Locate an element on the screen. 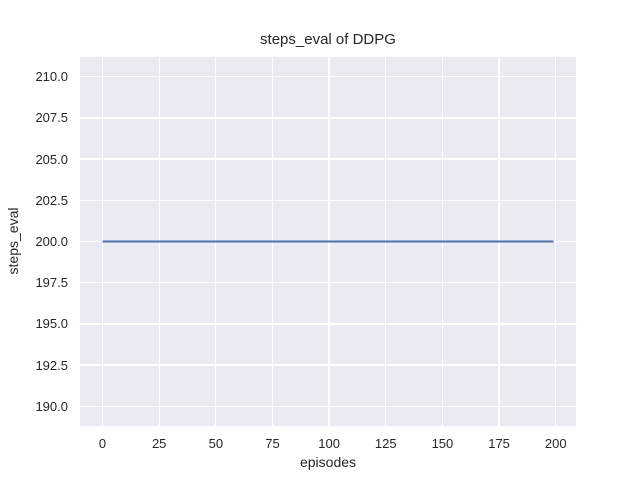 Image resolution: width=640 pixels, height=480 pixels. y-tick-label: 195.0 is located at coordinates (51, 324).